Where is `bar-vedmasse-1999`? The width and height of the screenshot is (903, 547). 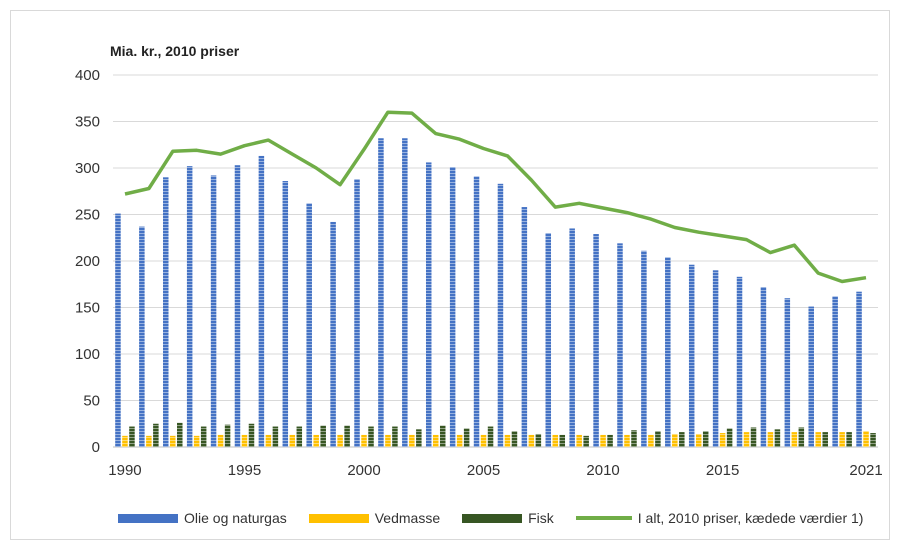
bar-vedmasse-1999 is located at coordinates (340, 440).